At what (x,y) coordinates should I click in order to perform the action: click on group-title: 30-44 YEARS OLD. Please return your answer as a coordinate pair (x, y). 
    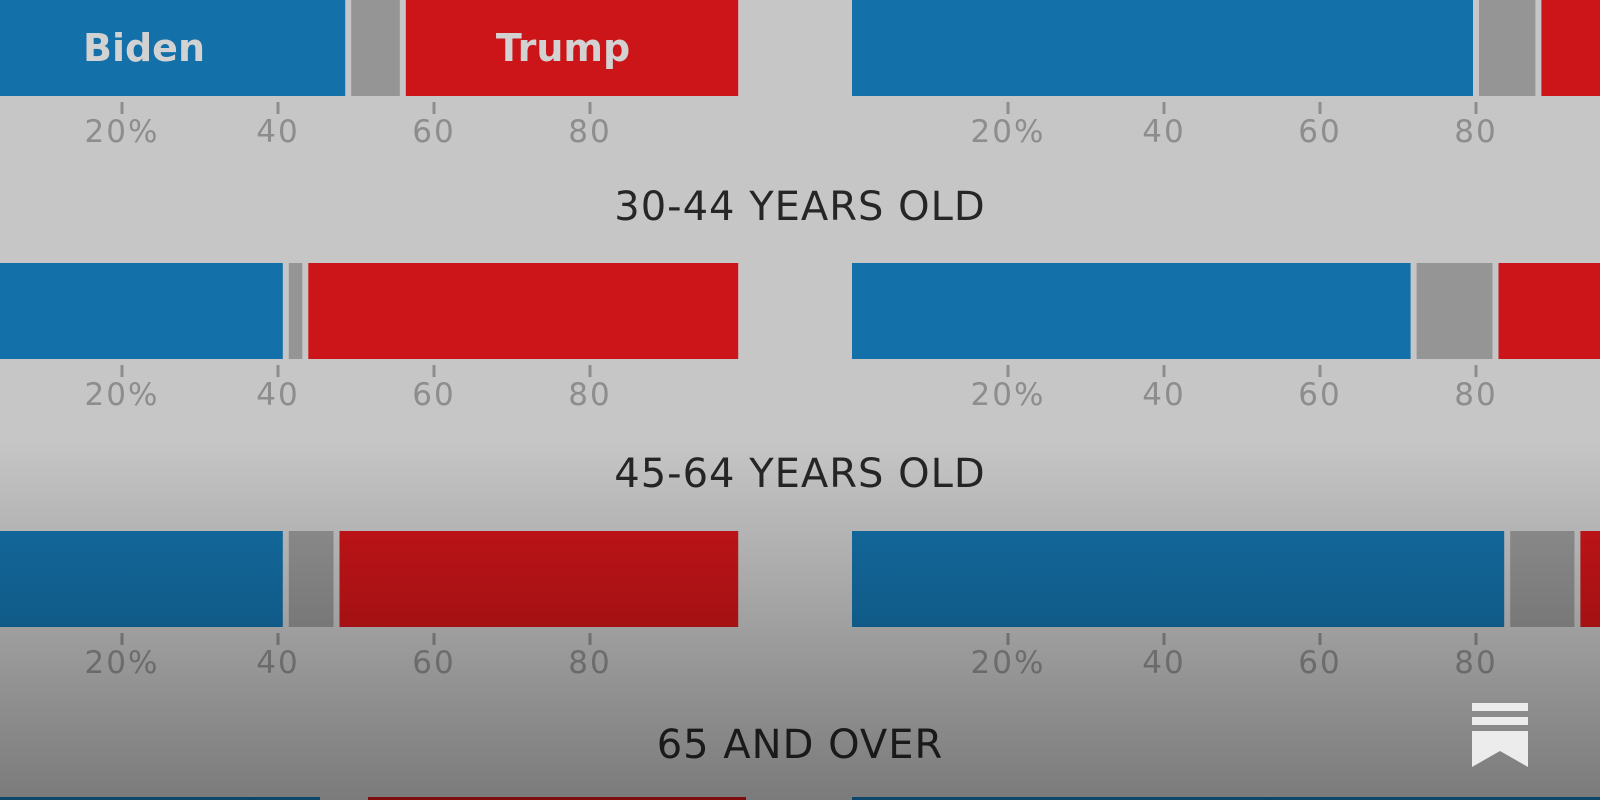
    Looking at the image, I should click on (799, 207).